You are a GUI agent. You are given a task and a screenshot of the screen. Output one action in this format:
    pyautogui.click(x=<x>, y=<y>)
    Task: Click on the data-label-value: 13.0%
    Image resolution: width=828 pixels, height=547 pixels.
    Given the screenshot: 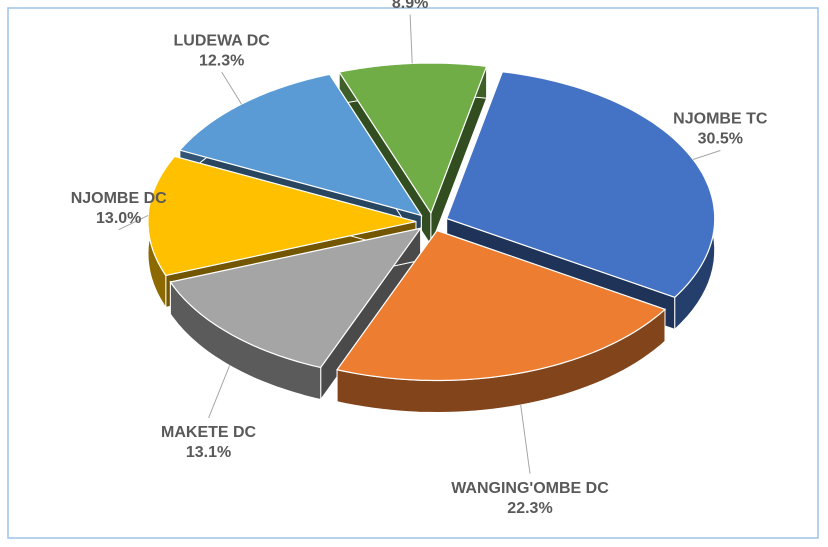 What is the action you would take?
    pyautogui.click(x=118, y=218)
    